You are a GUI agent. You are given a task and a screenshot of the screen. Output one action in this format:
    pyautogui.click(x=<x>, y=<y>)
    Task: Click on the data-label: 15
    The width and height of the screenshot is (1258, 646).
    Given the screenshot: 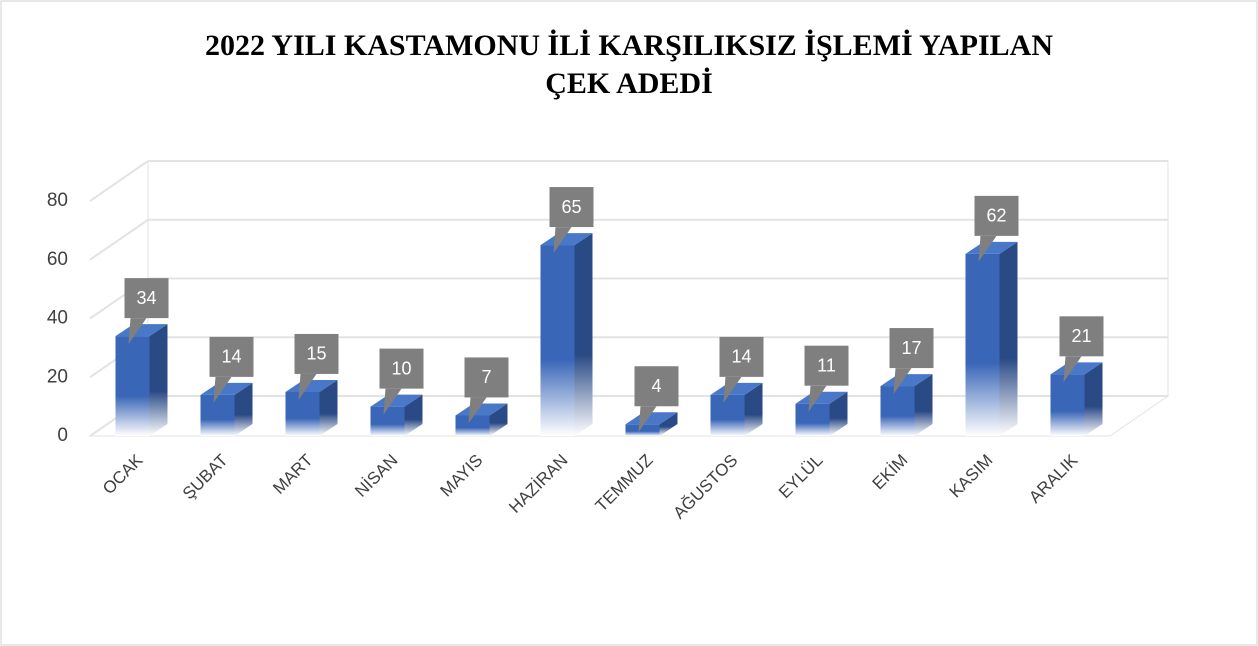 What is the action you would take?
    pyautogui.click(x=316, y=354)
    